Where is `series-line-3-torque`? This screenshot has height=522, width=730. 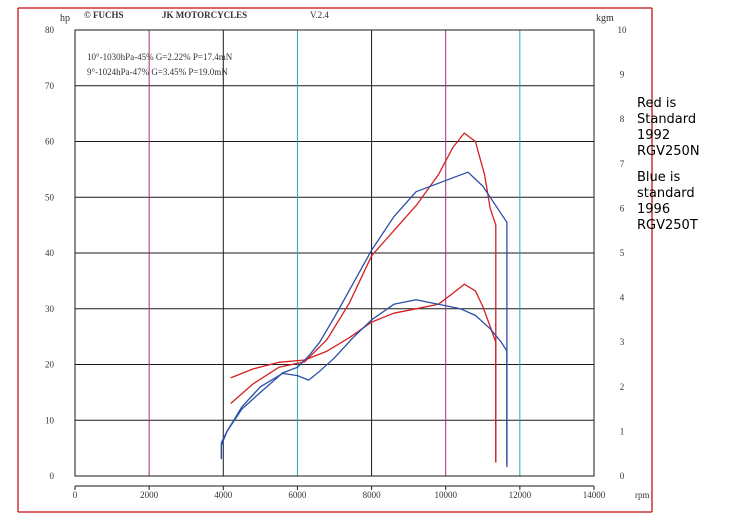
series-line-3-torque is located at coordinates (364, 383).